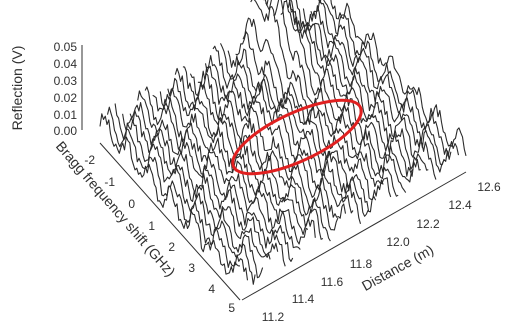 The width and height of the screenshot is (516, 325). Describe the element at coordinates (17, 88) in the screenshot. I see `z-axis-label: Reflection (V)` at that location.